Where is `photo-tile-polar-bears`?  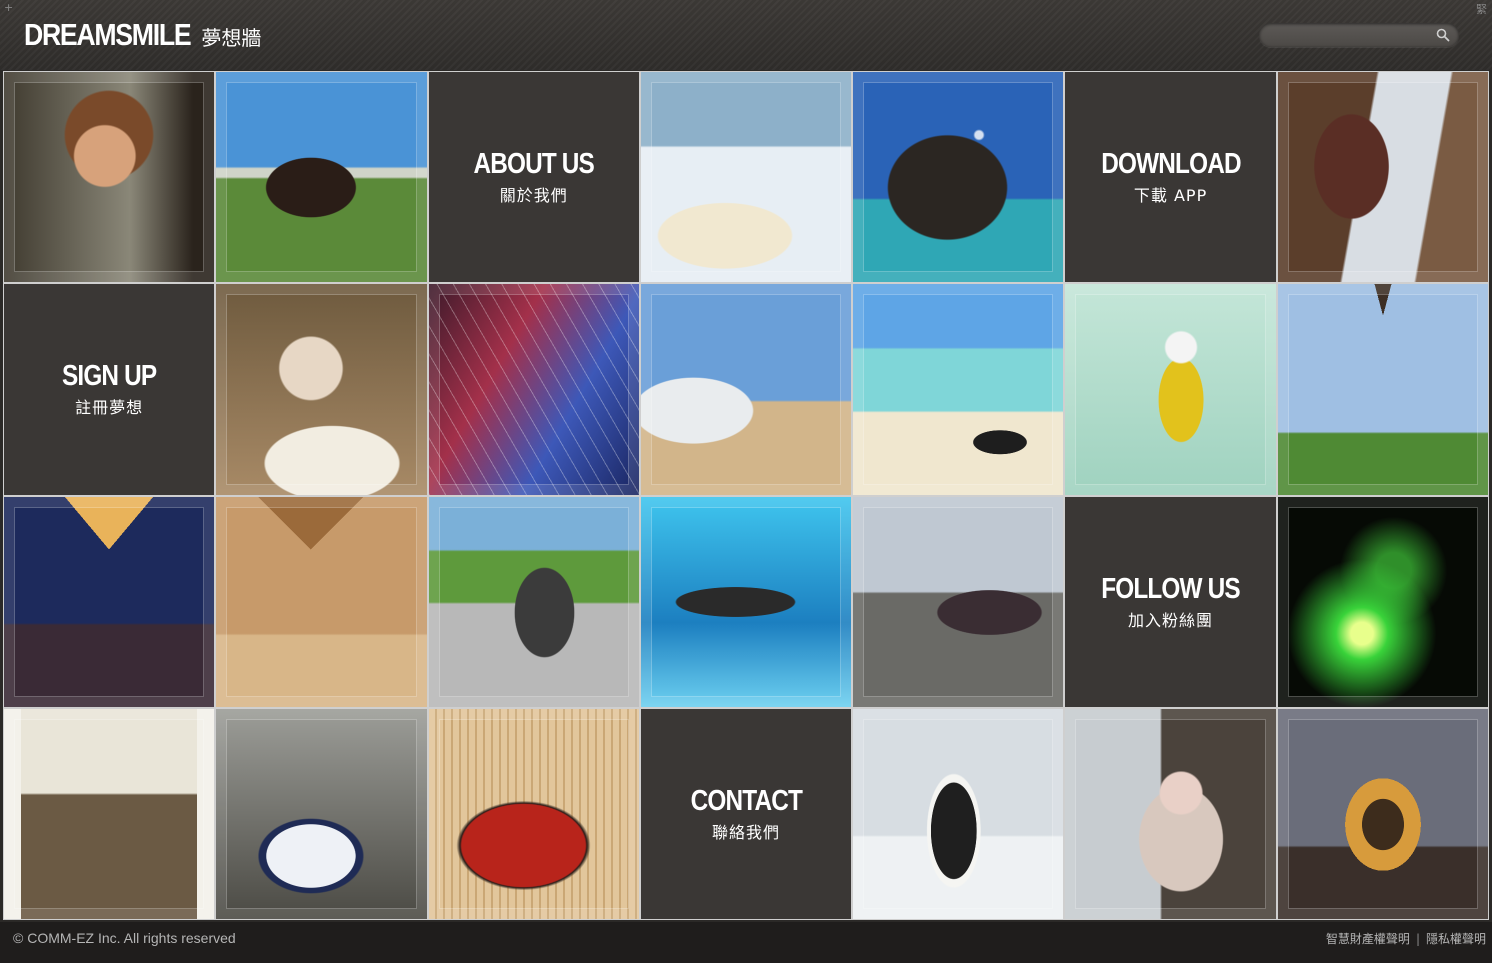
photo-tile-polar-bears is located at coordinates (746, 177).